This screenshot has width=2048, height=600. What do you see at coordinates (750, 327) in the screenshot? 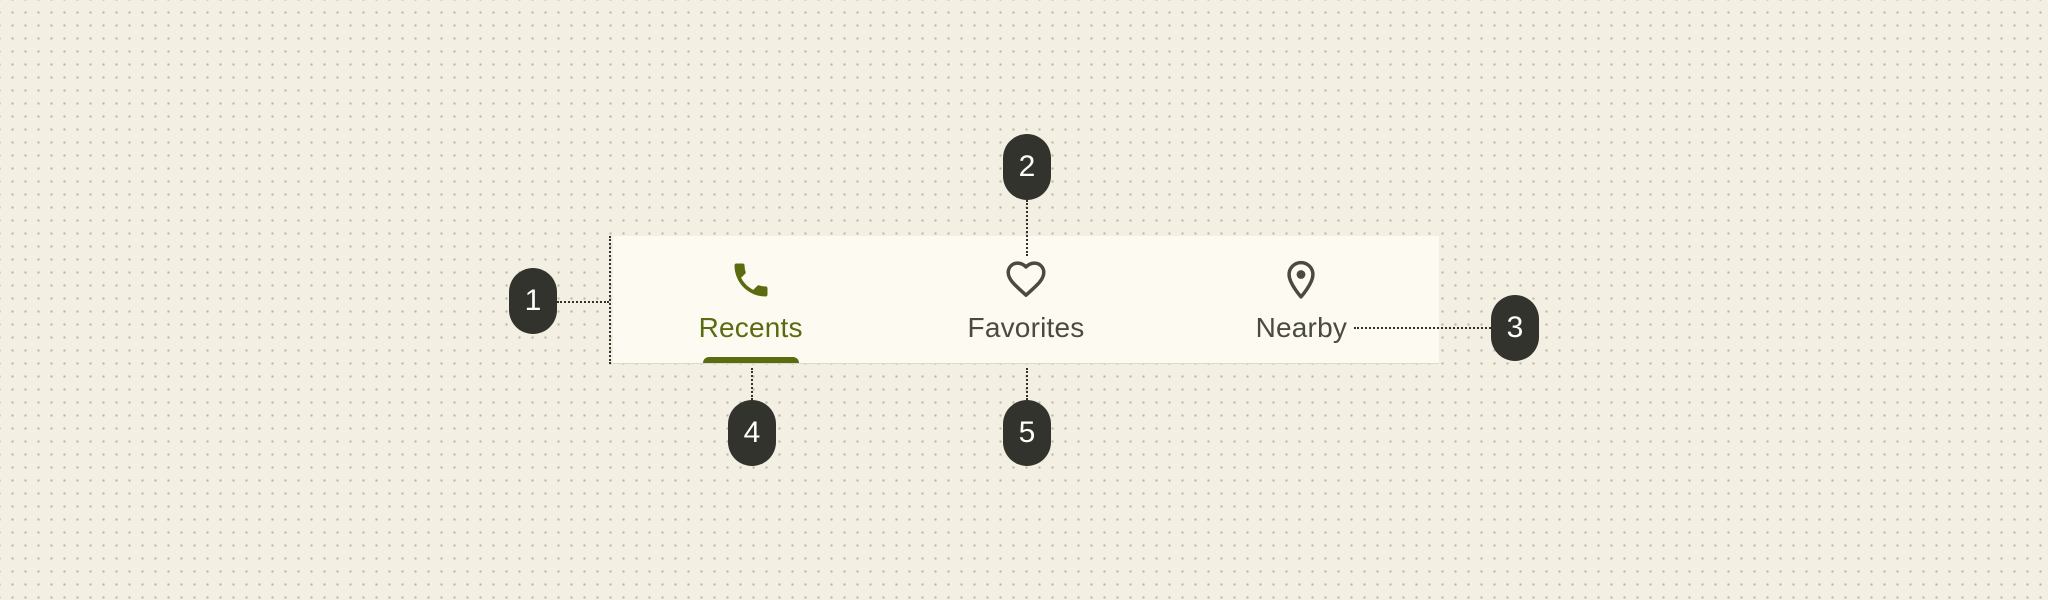
I see `tab-label-recents: Recents` at bounding box center [750, 327].